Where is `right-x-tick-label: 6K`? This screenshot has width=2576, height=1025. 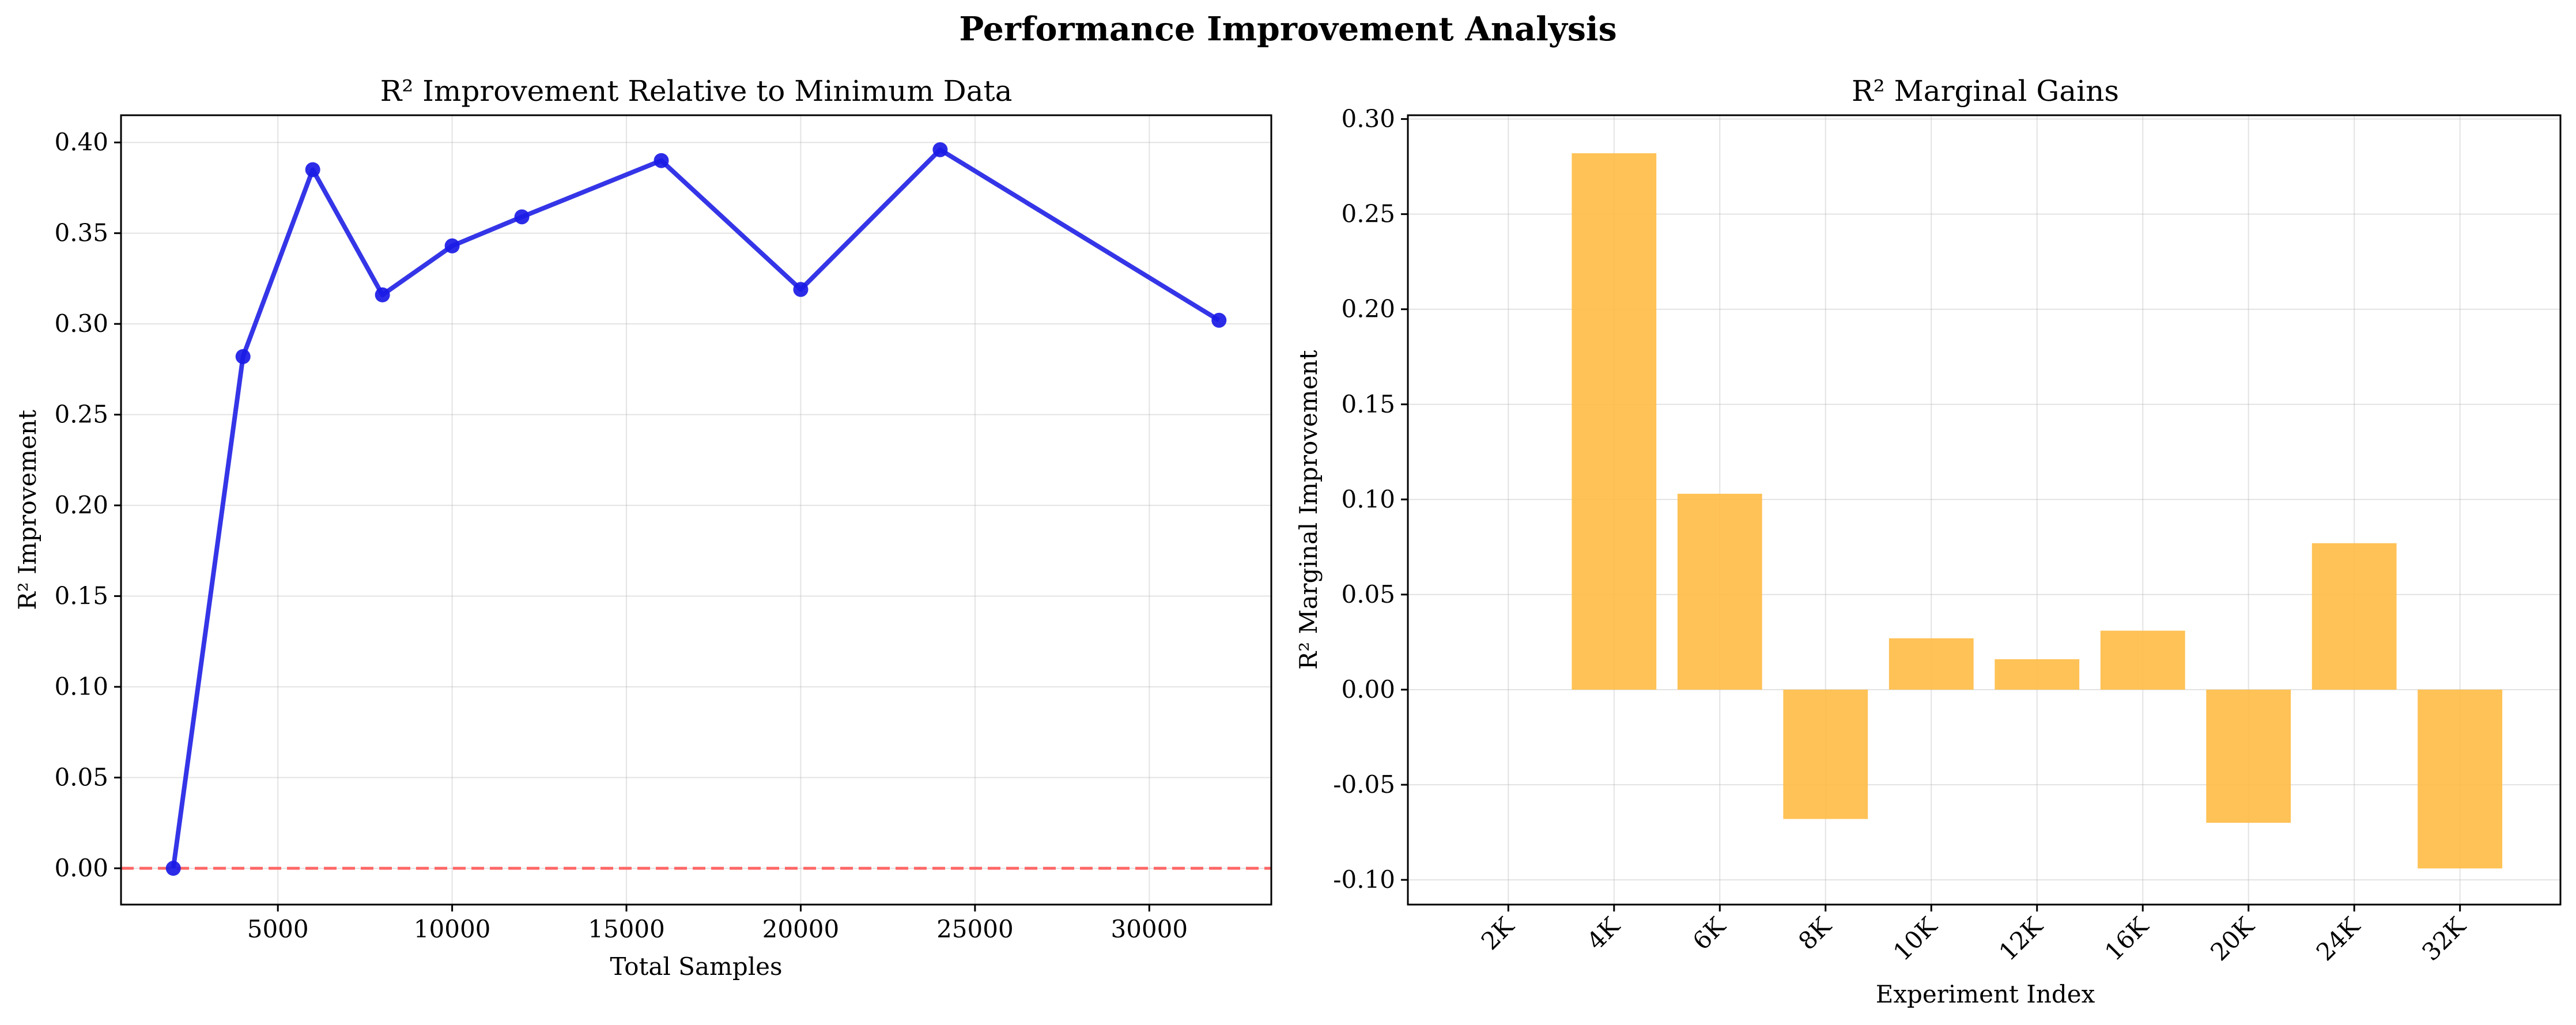
right-x-tick-label: 6K is located at coordinates (1709, 933).